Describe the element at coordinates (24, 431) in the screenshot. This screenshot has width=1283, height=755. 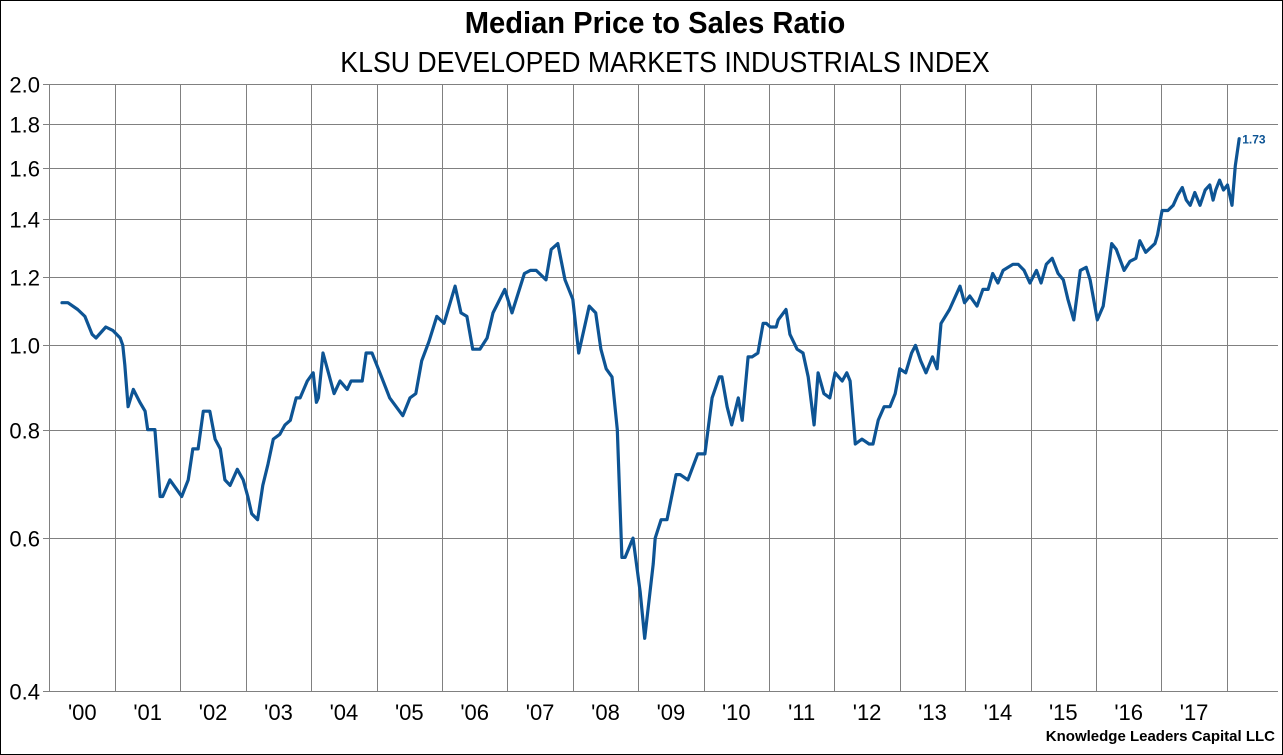
I see `y-tick-label: 0.8` at that location.